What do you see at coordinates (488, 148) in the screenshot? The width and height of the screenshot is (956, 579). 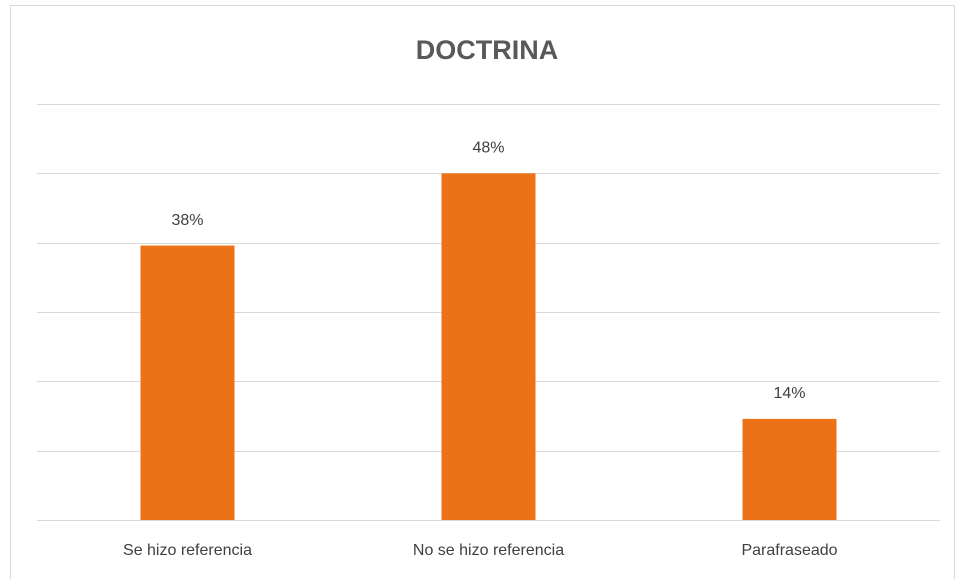 I see `data-label: 48%` at bounding box center [488, 148].